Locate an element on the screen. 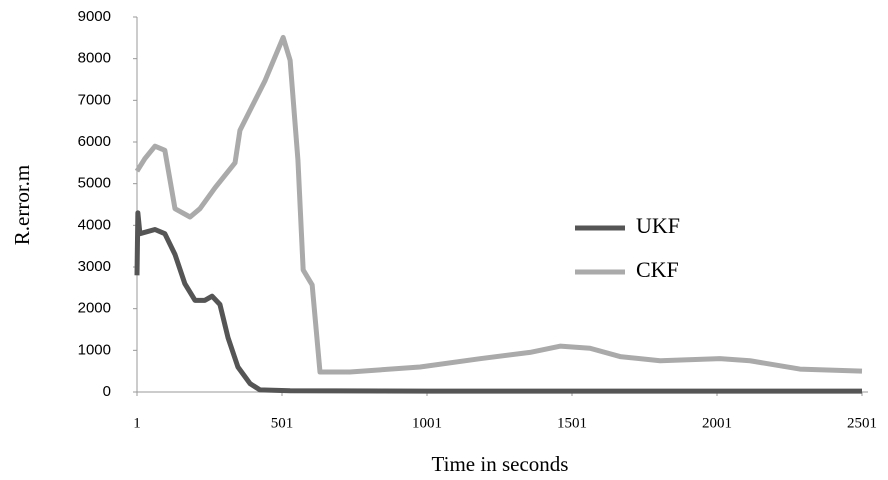 The image size is (888, 480). y-tick-label: 7000 is located at coordinates (94, 99).